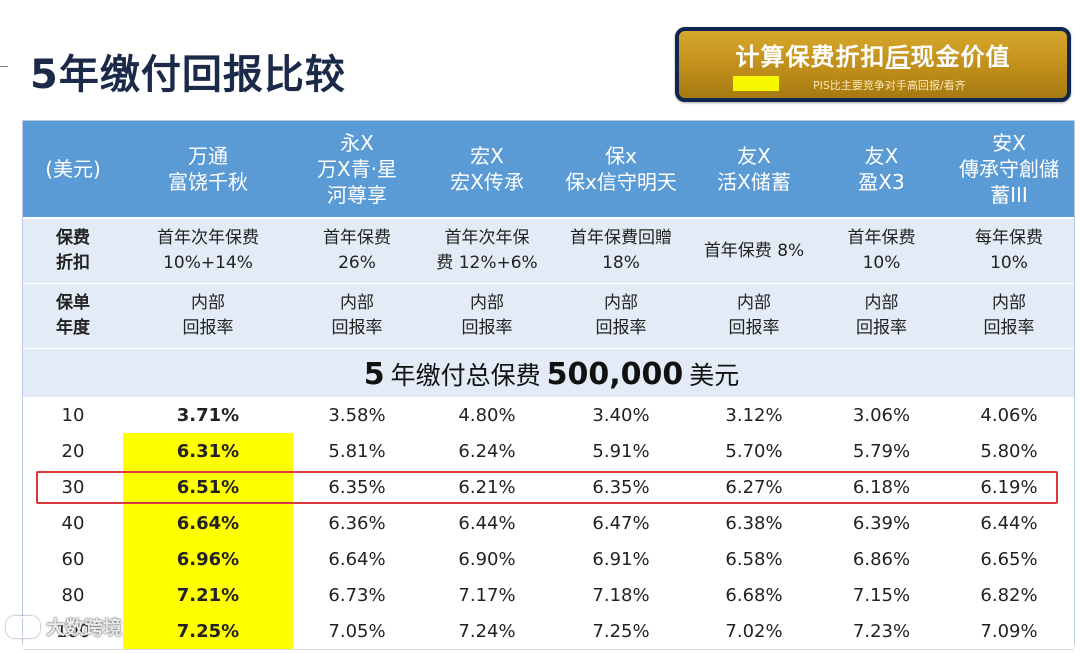 This screenshot has height=653, width=1080. Describe the element at coordinates (621, 415) in the screenshot. I see `return-cell: 3.40%` at that location.